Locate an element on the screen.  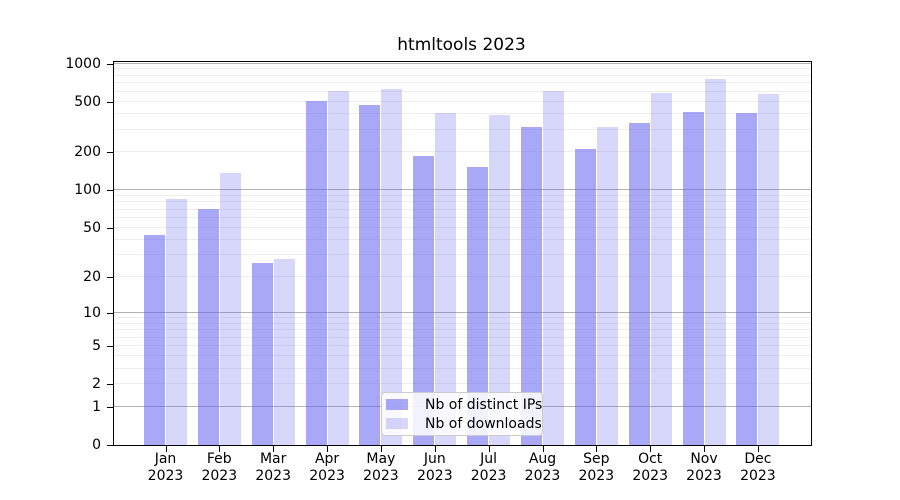
bar-distinct-ips-jun is located at coordinates (424, 300).